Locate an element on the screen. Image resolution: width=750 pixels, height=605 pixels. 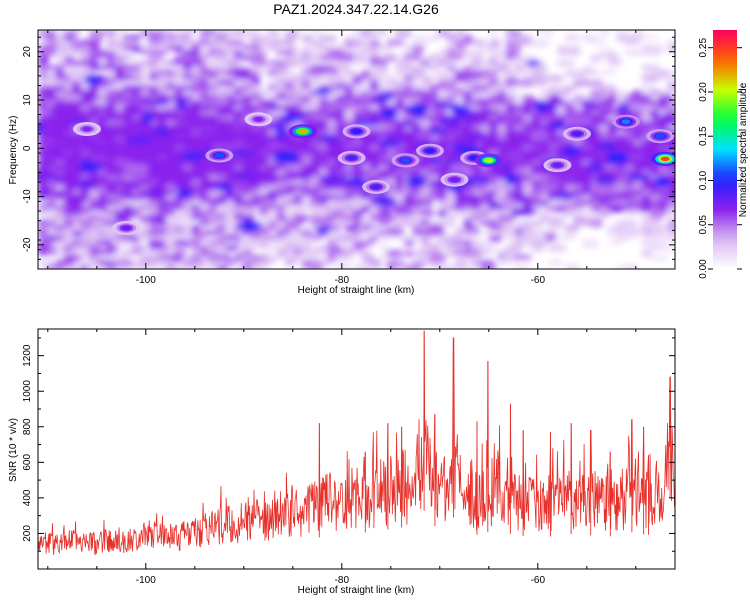
snr-ylabel: SNR (10 * v/v) is located at coordinates (13, 450).